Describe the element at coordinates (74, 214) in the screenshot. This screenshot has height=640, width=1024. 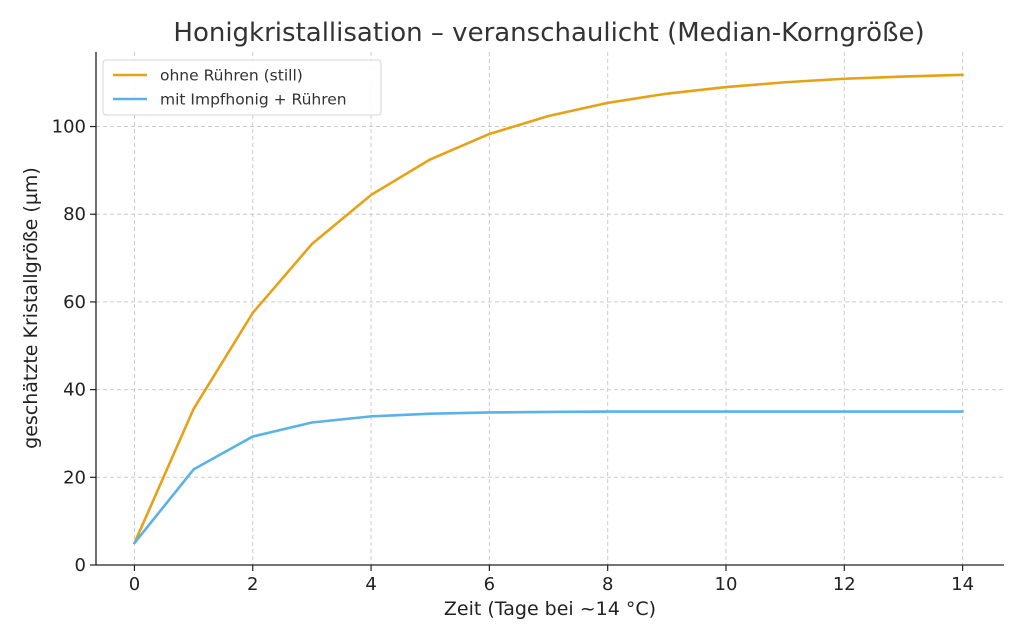
I see `y-tick-label-80: 80` at that location.